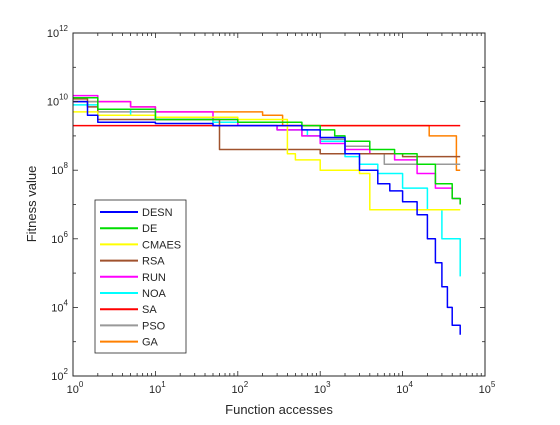  I want to click on x-tick-labels: 10⁰ 10¹ 10² 10³ 10⁴ 10⁵, so click(281, 388).